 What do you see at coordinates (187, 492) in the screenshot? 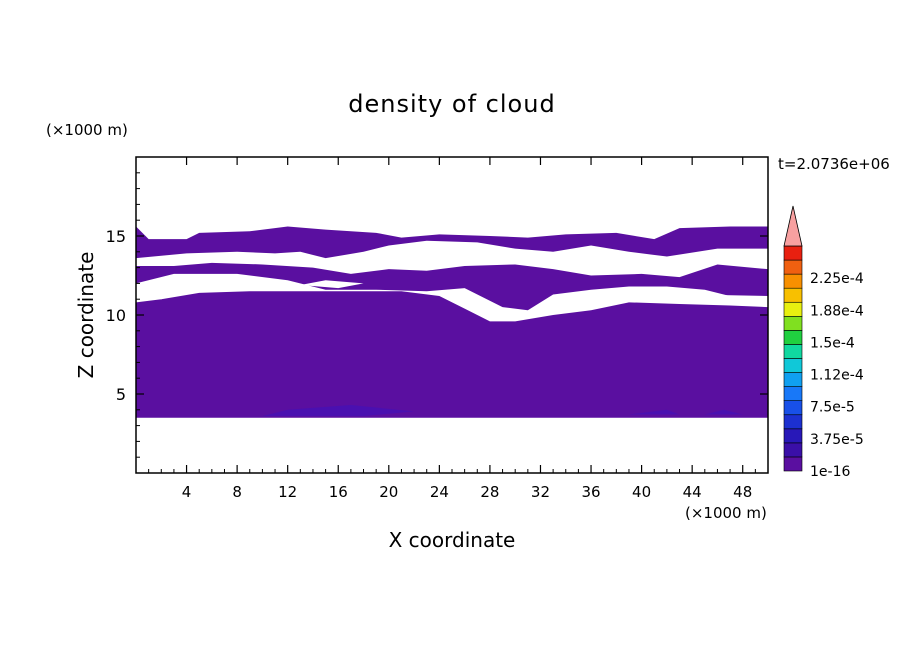
I see `x-tick-label: 4` at bounding box center [187, 492].